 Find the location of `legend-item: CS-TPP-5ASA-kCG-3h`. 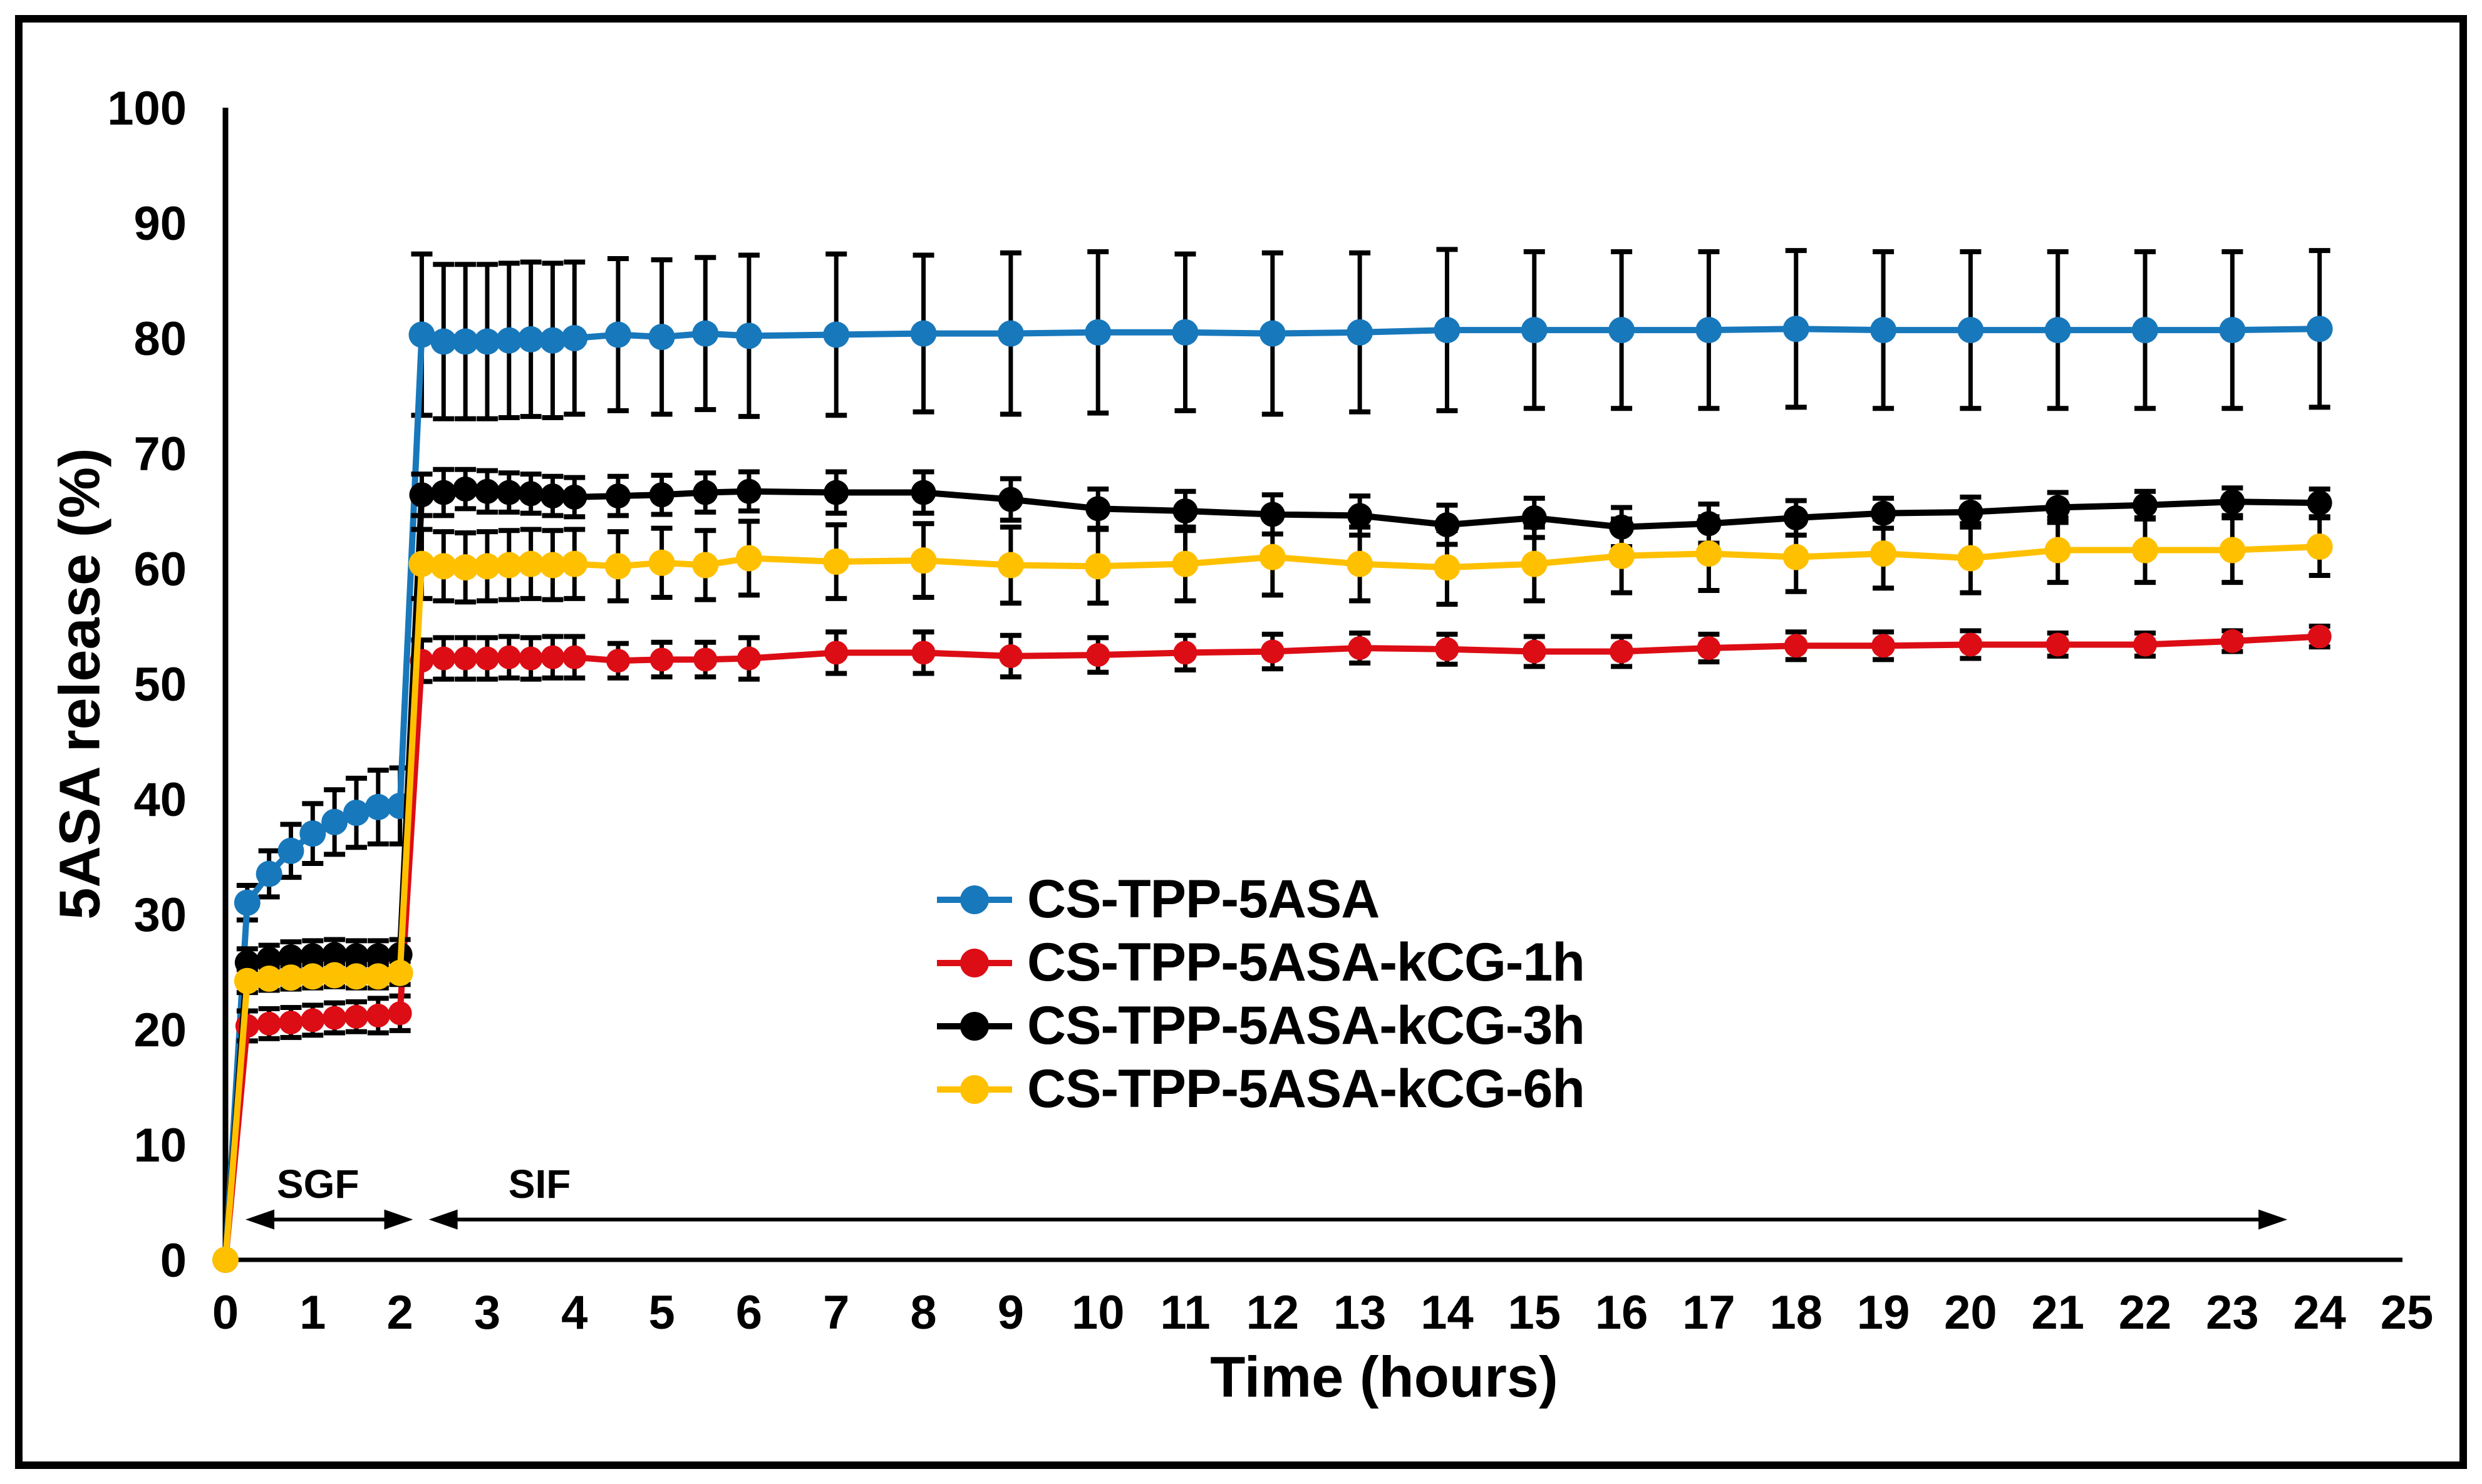

legend-item: CS-TPP-5ASA-kCG-3h is located at coordinates (1261, 1026).